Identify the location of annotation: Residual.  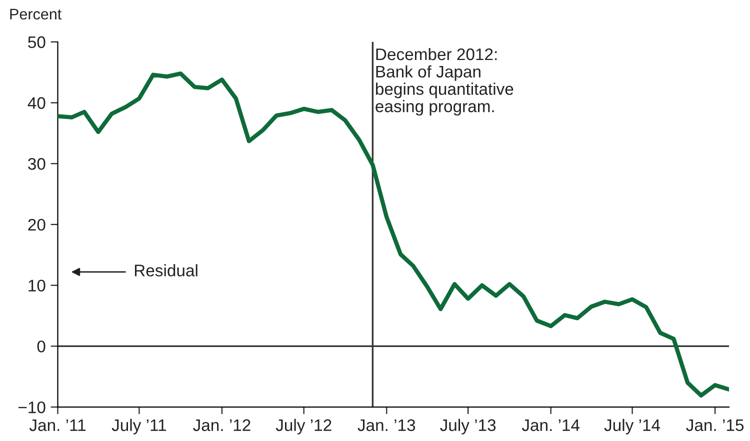
(166, 270).